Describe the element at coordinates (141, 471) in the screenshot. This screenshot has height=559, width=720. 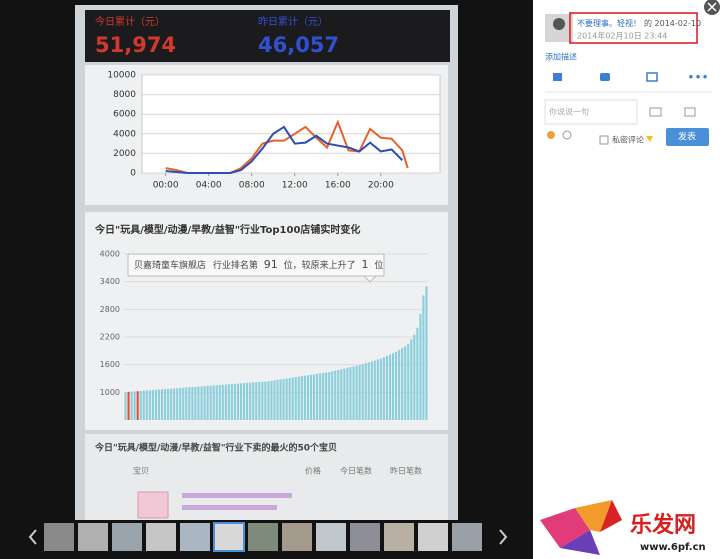
I see `table-header: 宝贝` at that location.